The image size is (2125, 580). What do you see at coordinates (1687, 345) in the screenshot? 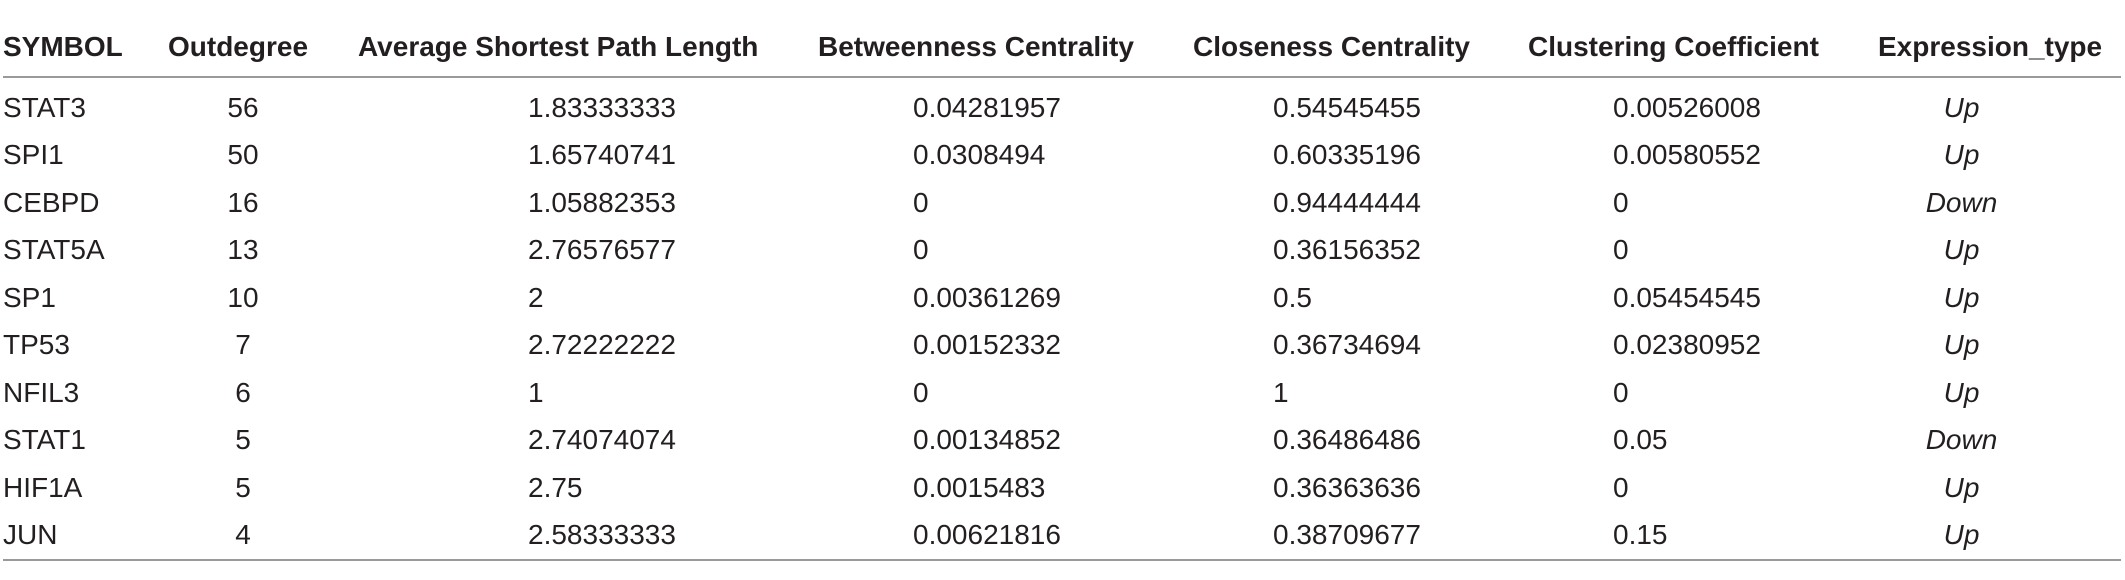
I see `cell-clustering: 0.02380952` at bounding box center [1687, 345].